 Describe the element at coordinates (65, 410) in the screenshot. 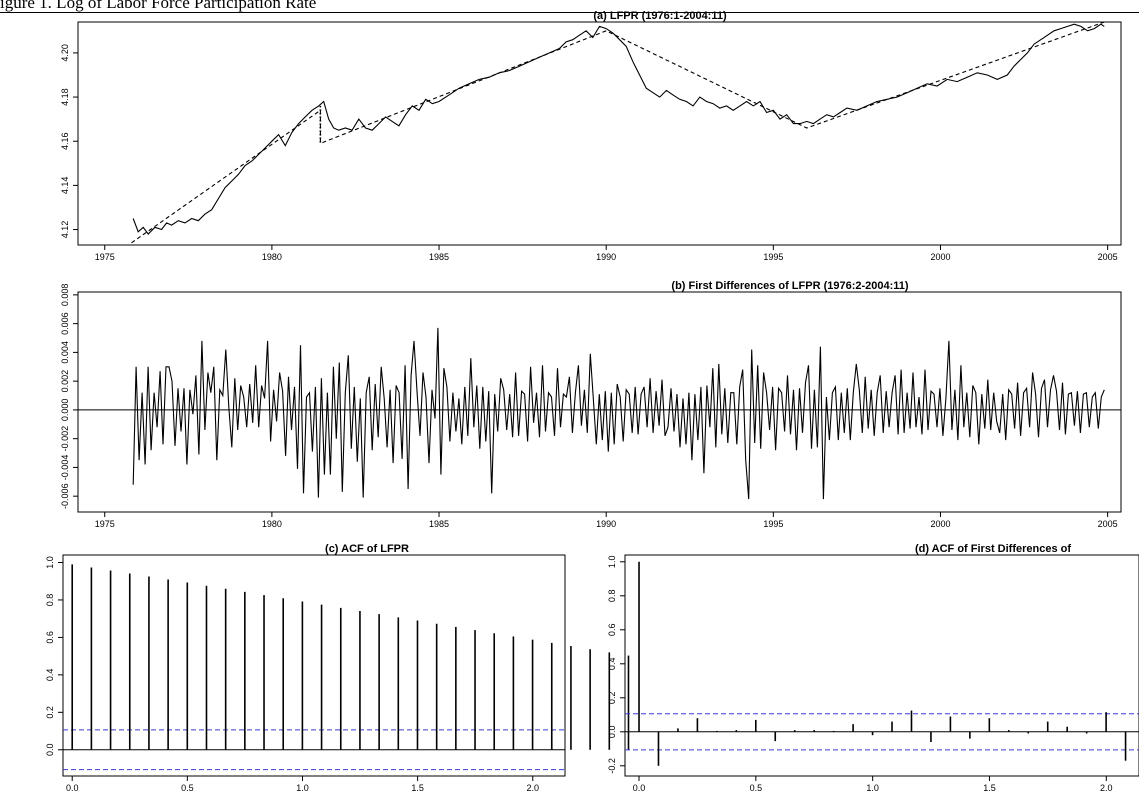

I see `panel-b-ytick-label: 0.000` at that location.